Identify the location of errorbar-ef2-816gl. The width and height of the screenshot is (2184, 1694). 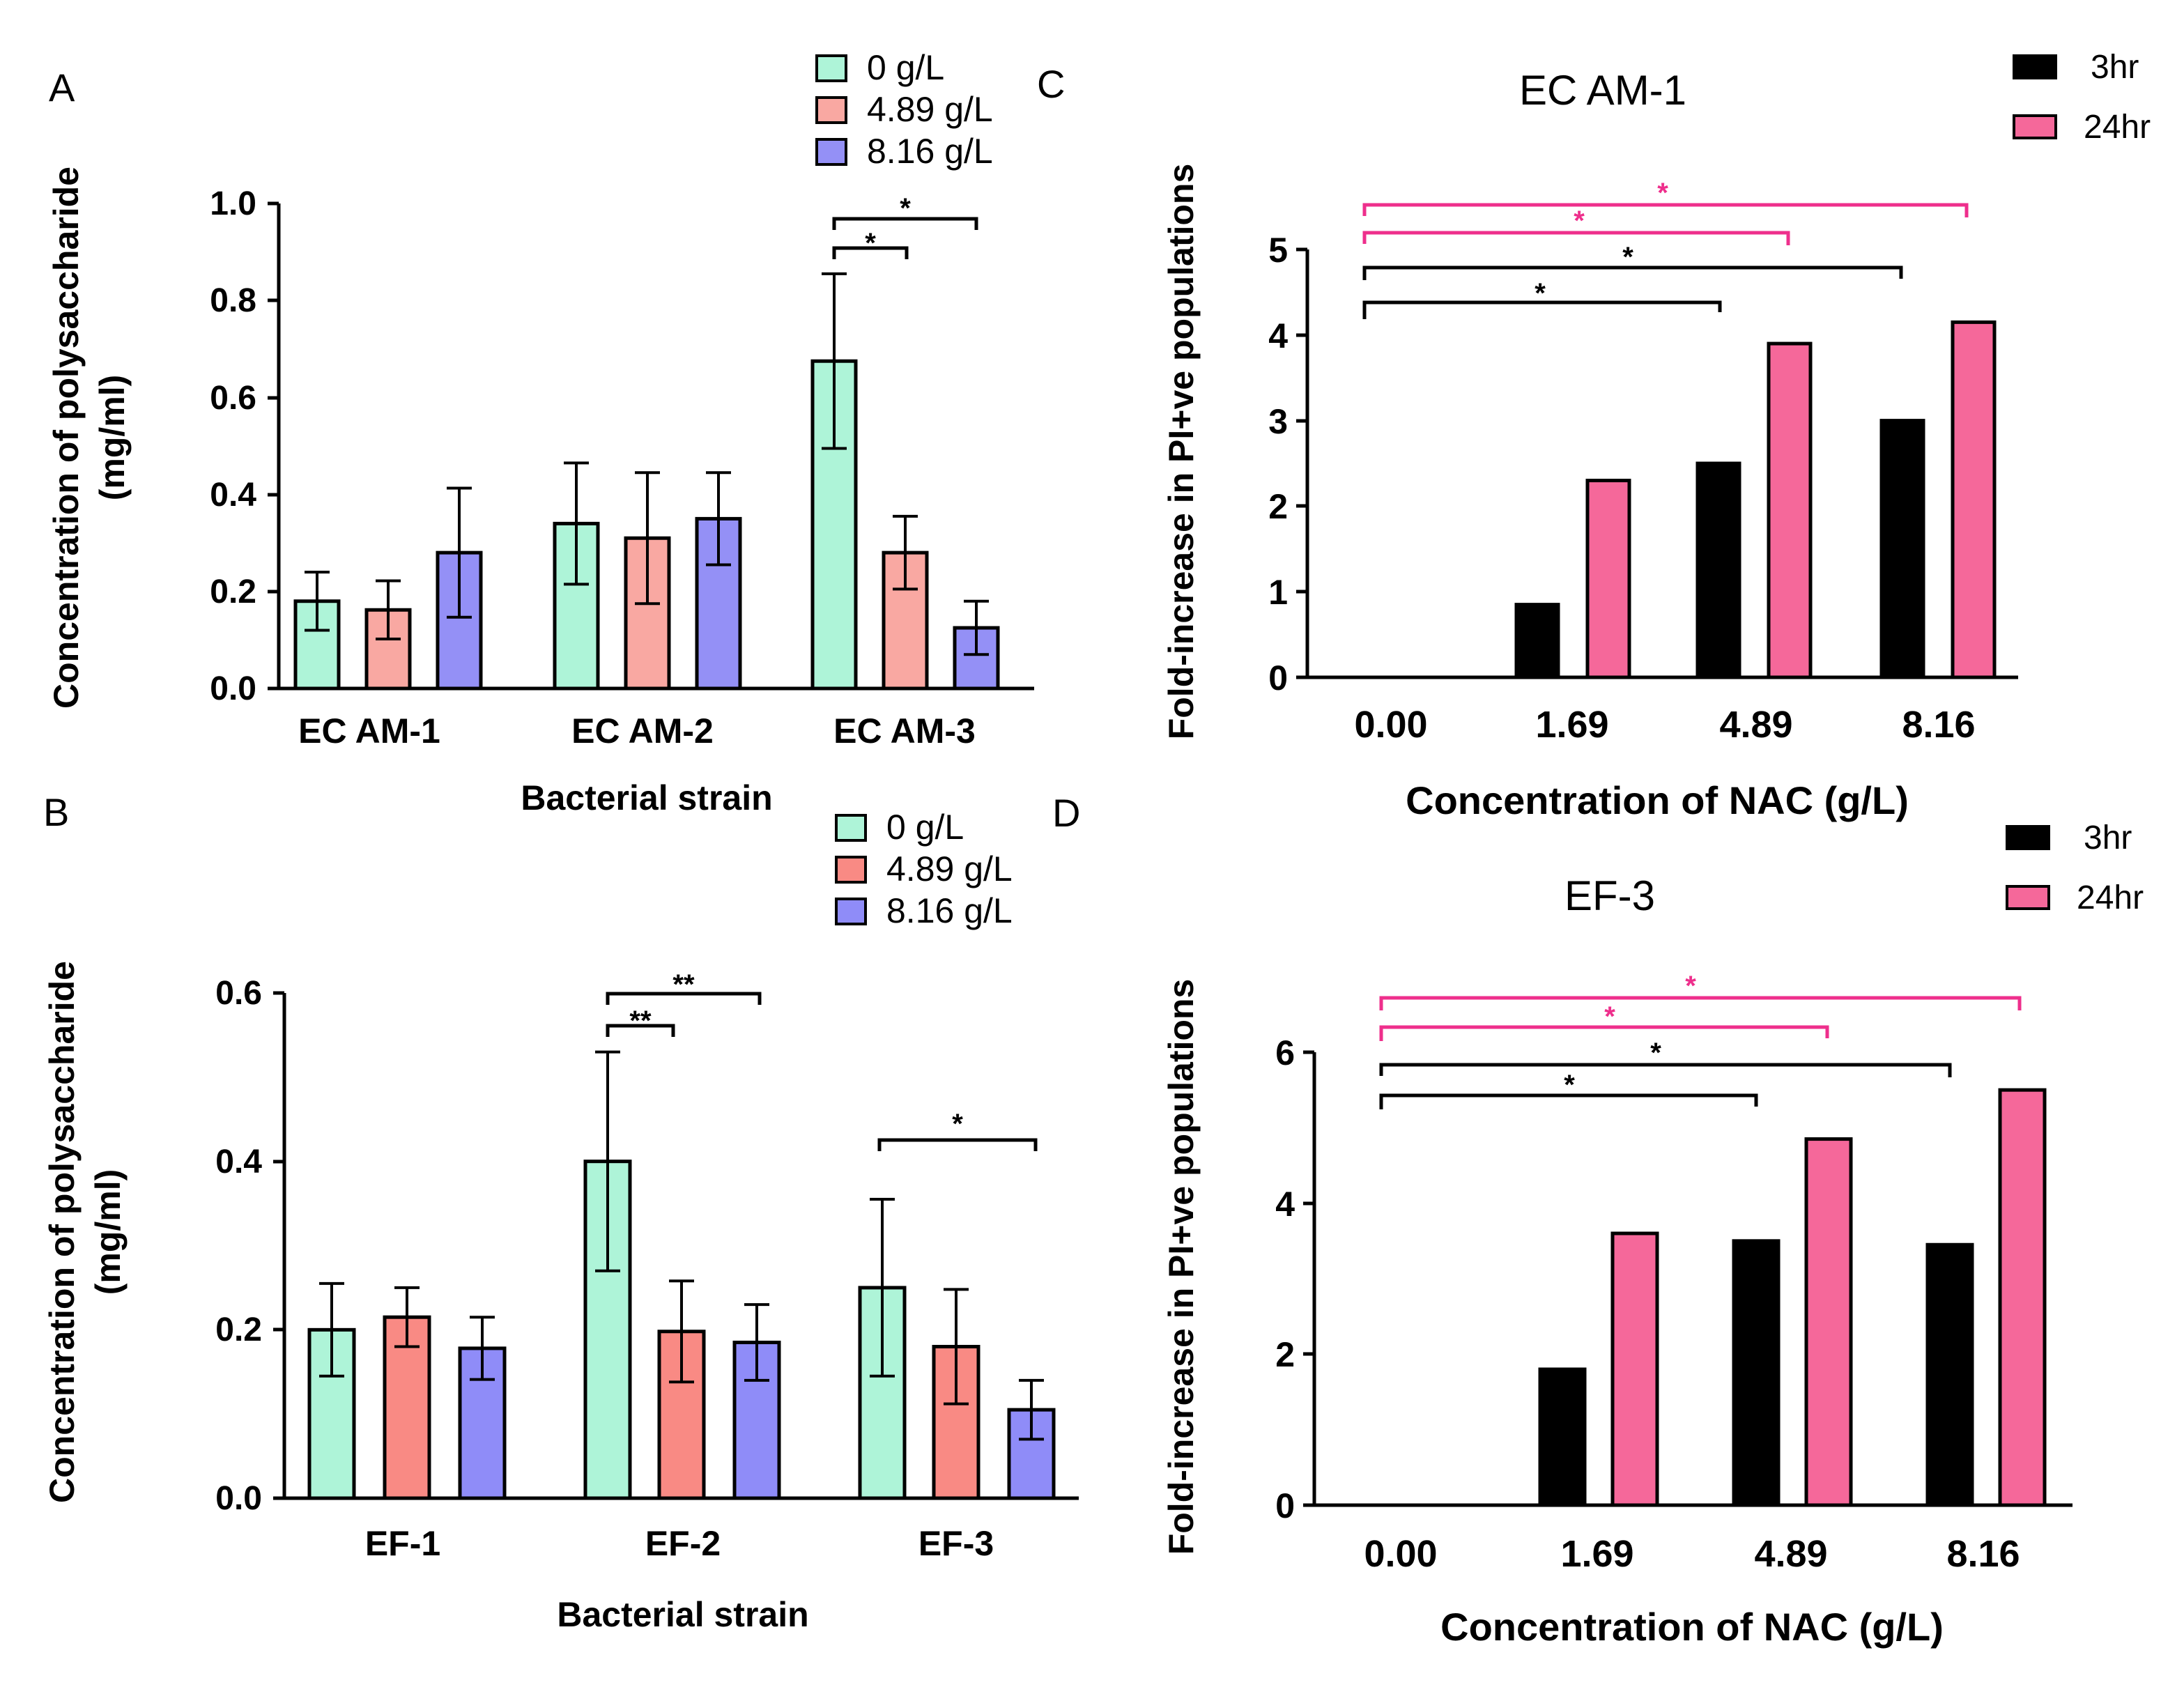
(756, 1342).